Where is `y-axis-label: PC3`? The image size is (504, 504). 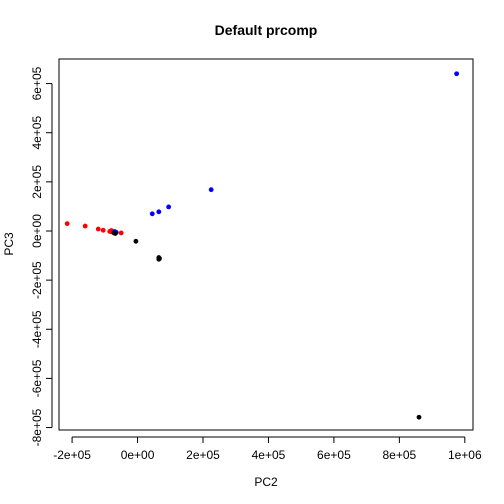
y-axis-label: PC3 is located at coordinates (9, 244).